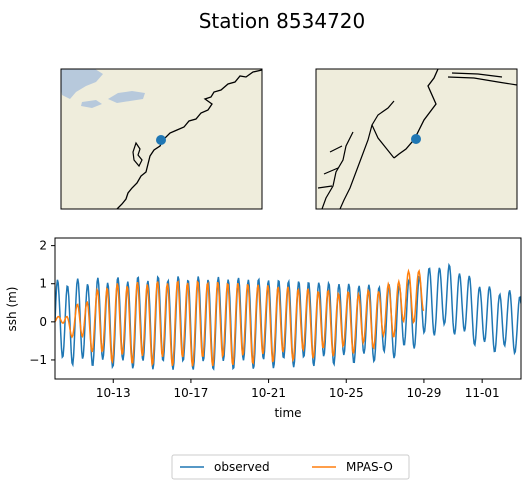  Describe the element at coordinates (287, 413) in the screenshot. I see `x-axis-label: time` at that location.